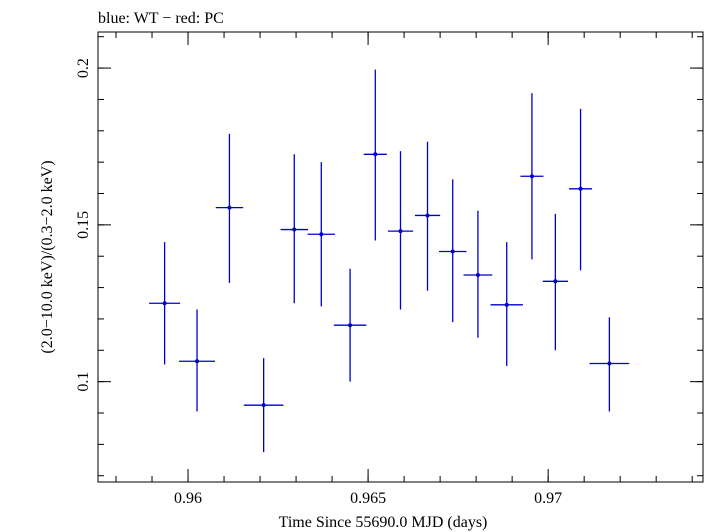 This screenshot has width=705, height=532. I want to click on x-tick-label: 0.96, so click(188, 498).